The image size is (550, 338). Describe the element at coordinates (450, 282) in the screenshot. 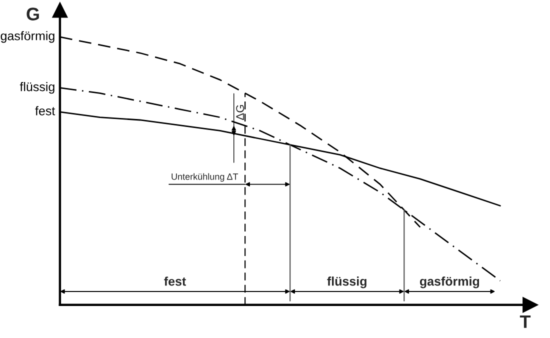

I see `annotation: gasförmig` at that location.